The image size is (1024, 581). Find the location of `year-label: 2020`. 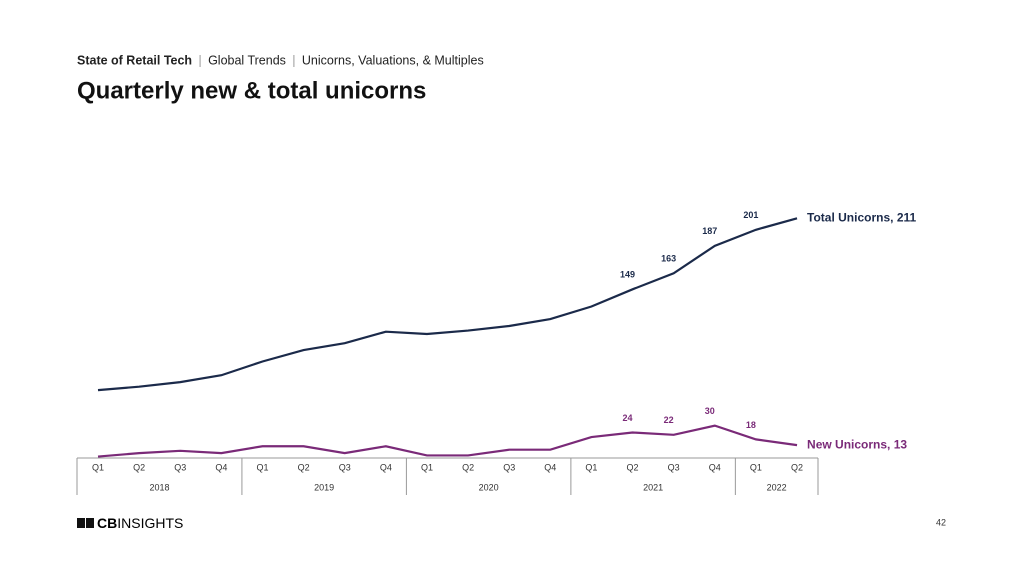

year-label: 2020 is located at coordinates (489, 487).